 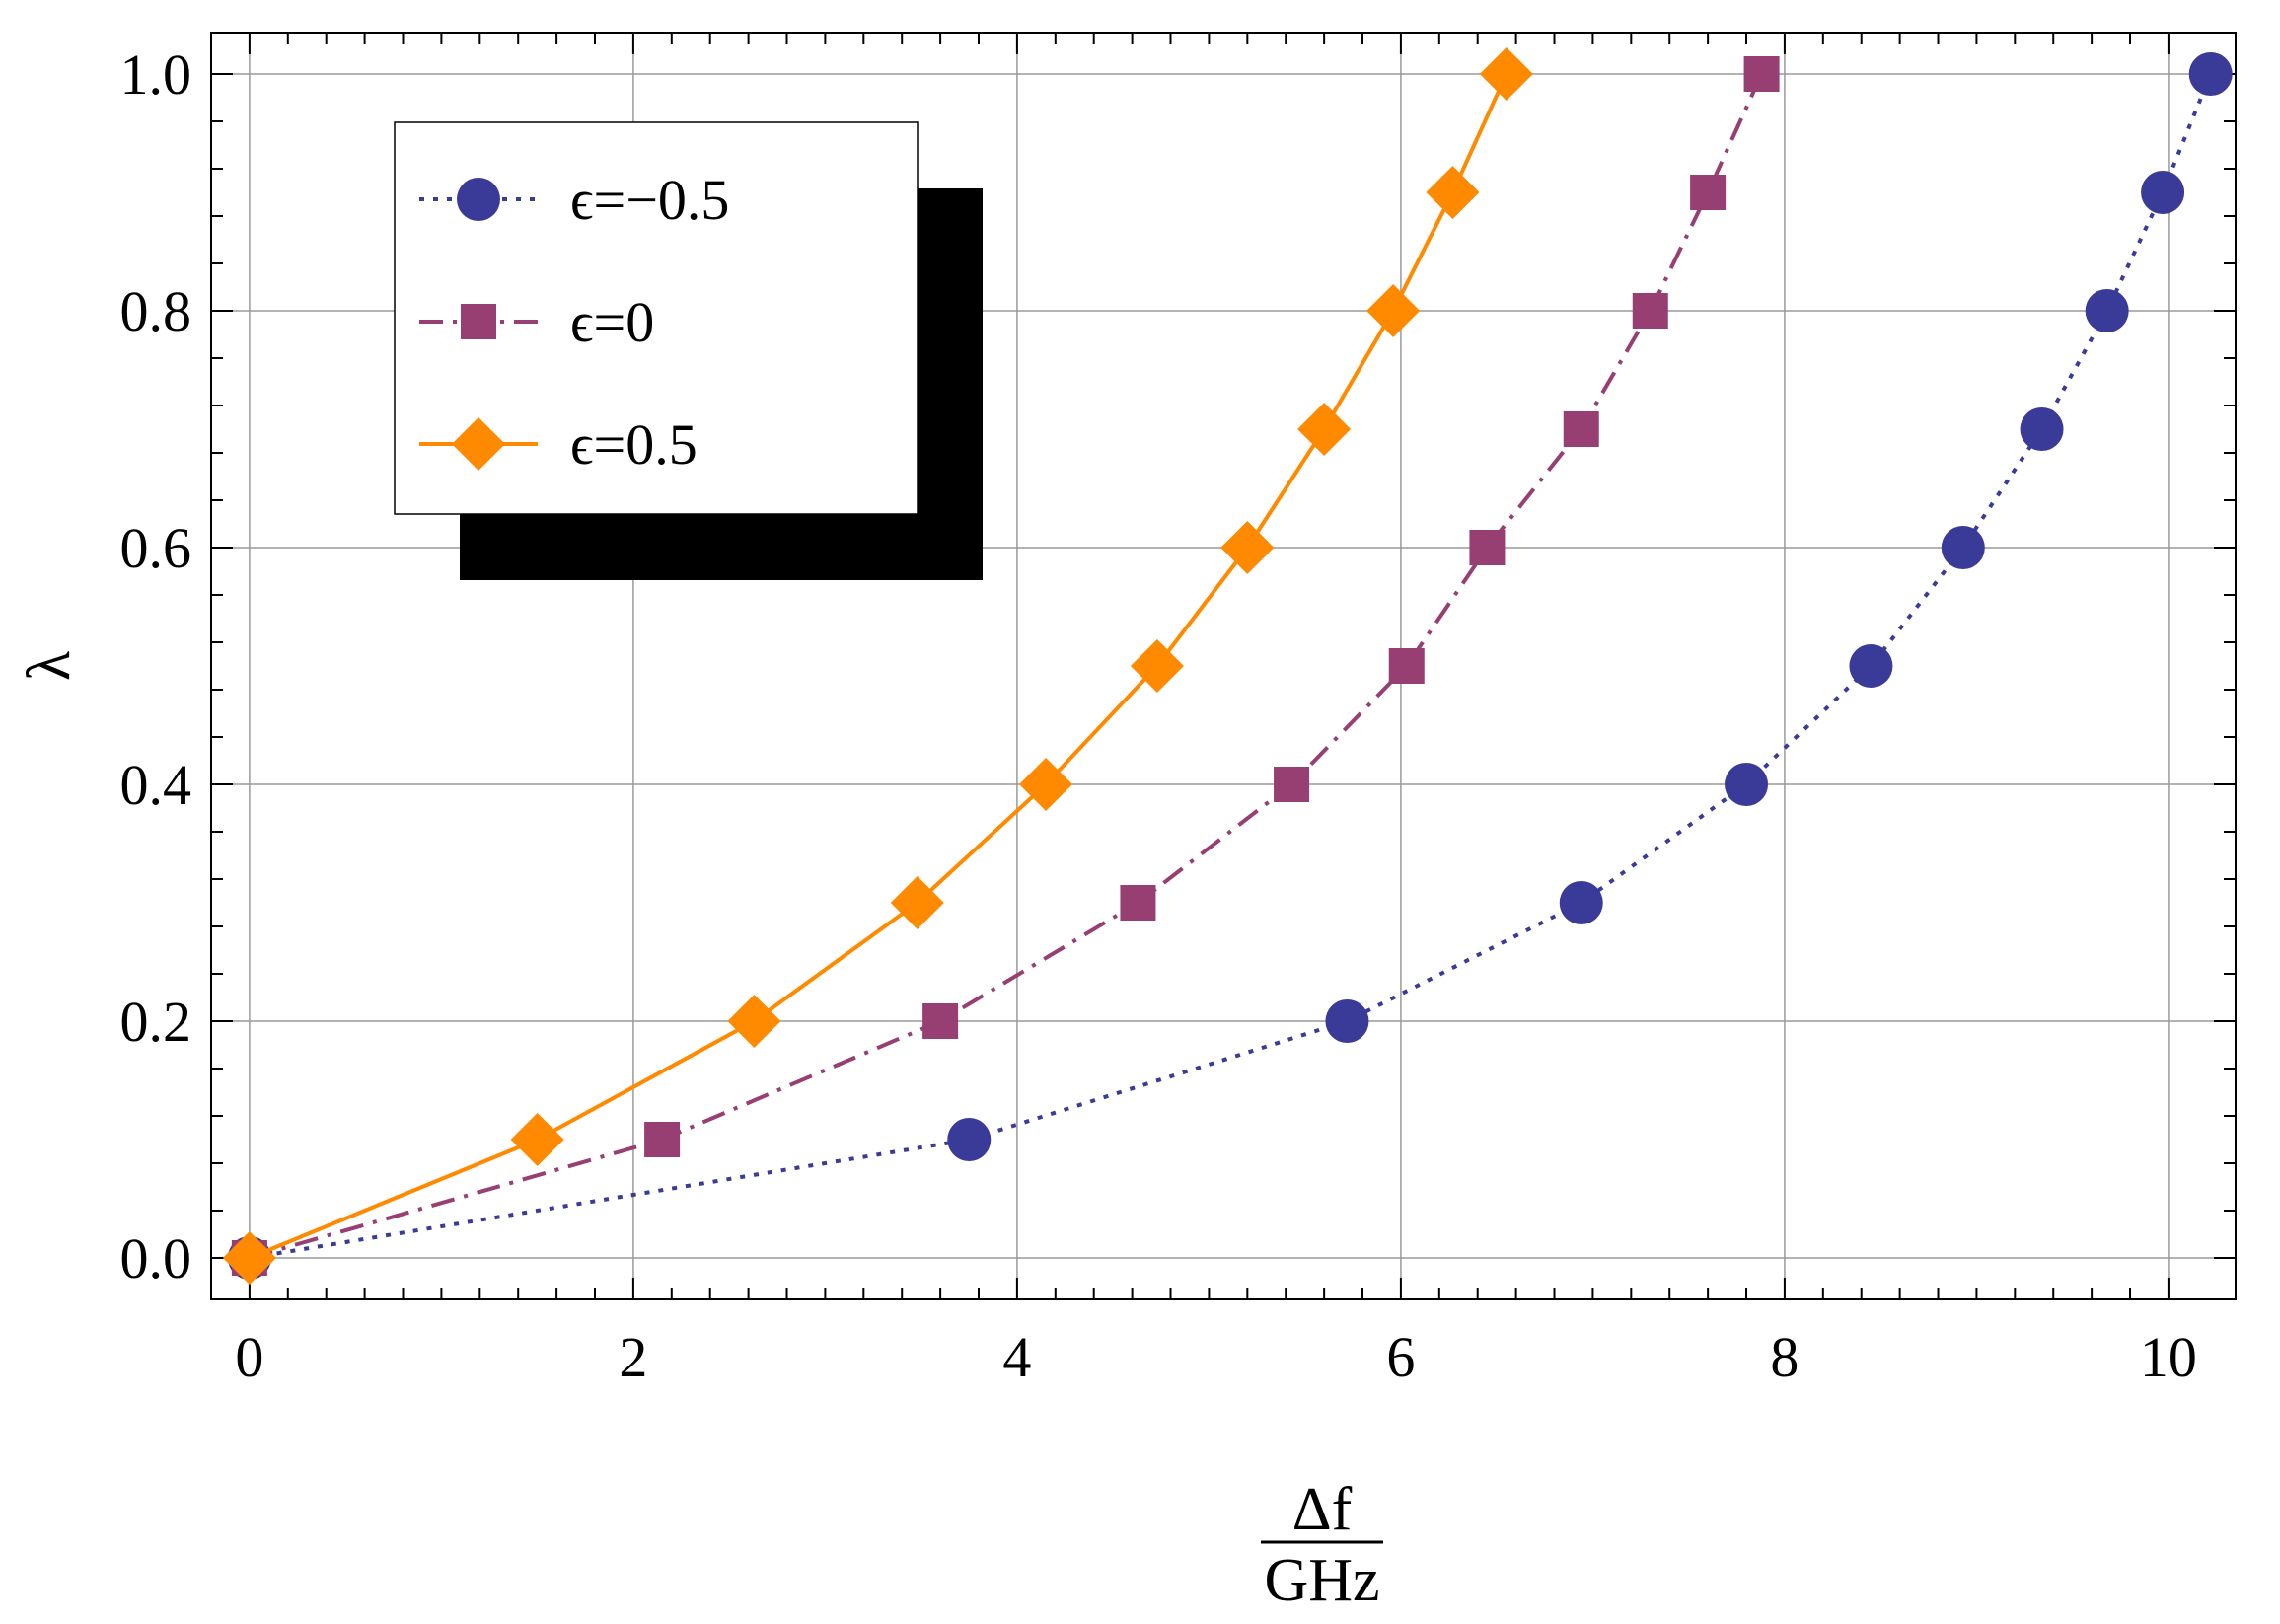 What do you see at coordinates (612, 322) in the screenshot?
I see `legend-label-2: ϵ=0` at bounding box center [612, 322].